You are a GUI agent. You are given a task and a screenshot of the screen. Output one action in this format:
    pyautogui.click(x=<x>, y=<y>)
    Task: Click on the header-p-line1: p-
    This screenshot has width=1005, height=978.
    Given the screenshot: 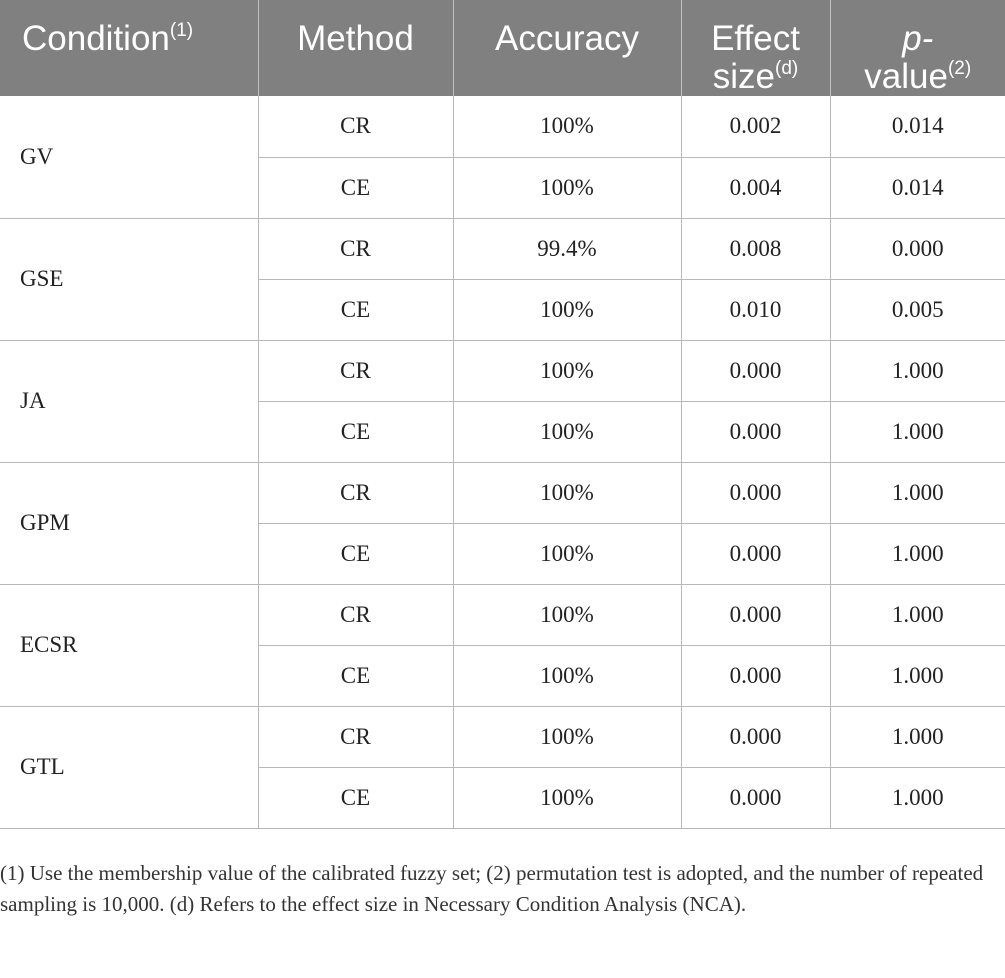 What is the action you would take?
    pyautogui.click(x=918, y=38)
    